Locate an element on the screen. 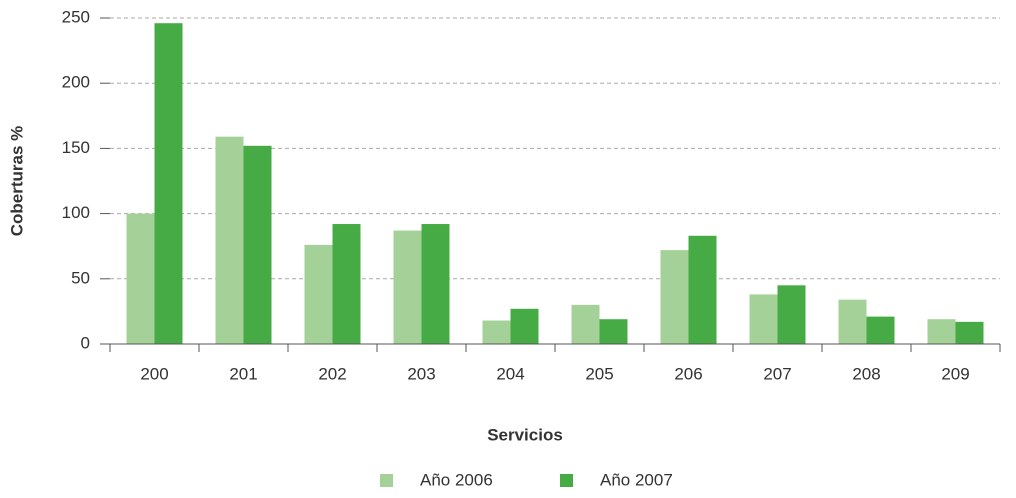  x-axis-label: Servicios is located at coordinates (525, 434).